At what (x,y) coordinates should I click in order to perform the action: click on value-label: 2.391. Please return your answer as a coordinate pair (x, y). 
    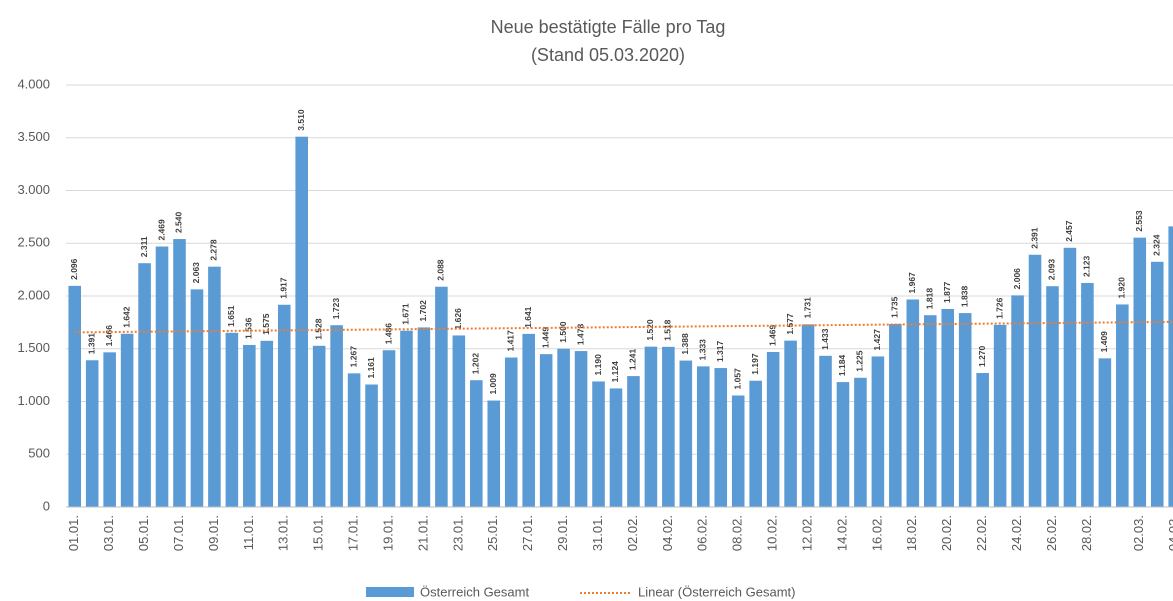
    Looking at the image, I should click on (1034, 238).